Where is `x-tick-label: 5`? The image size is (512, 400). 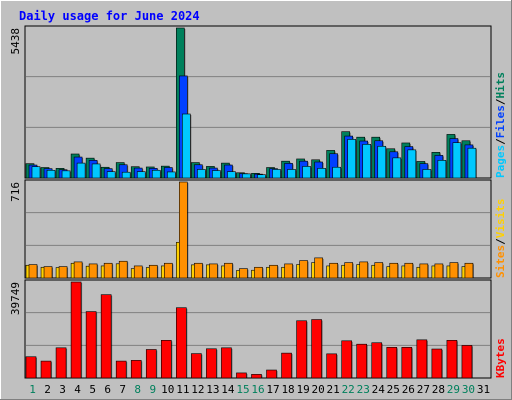
x-tick-label: 5 is located at coordinates (92, 389).